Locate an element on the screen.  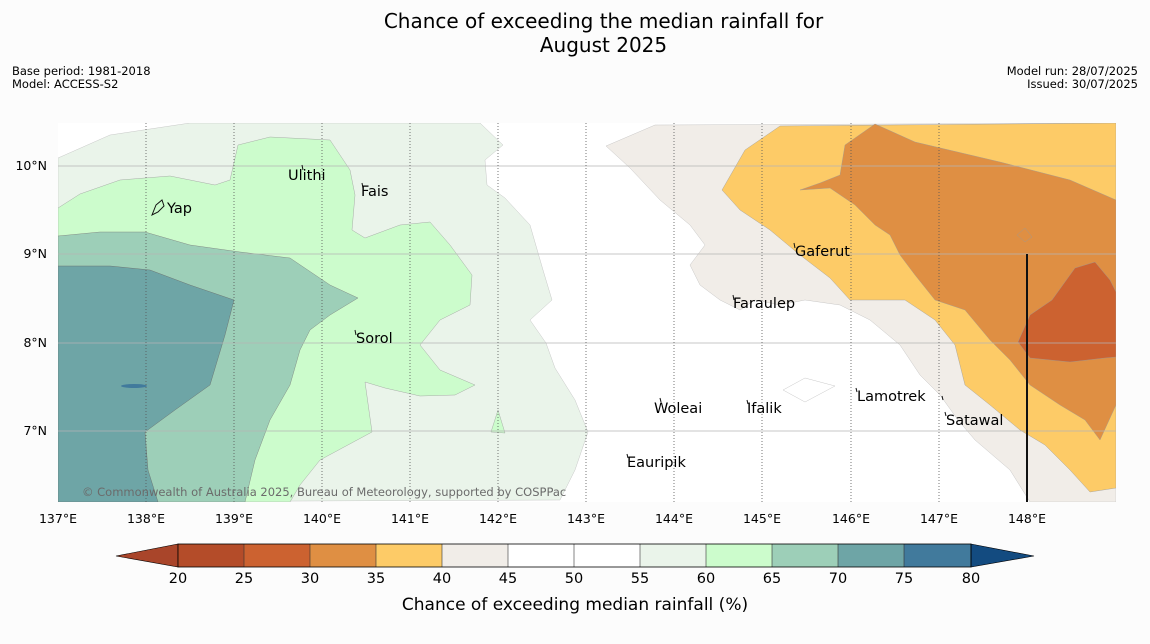
ulithi-marker is located at coordinates (302, 167).